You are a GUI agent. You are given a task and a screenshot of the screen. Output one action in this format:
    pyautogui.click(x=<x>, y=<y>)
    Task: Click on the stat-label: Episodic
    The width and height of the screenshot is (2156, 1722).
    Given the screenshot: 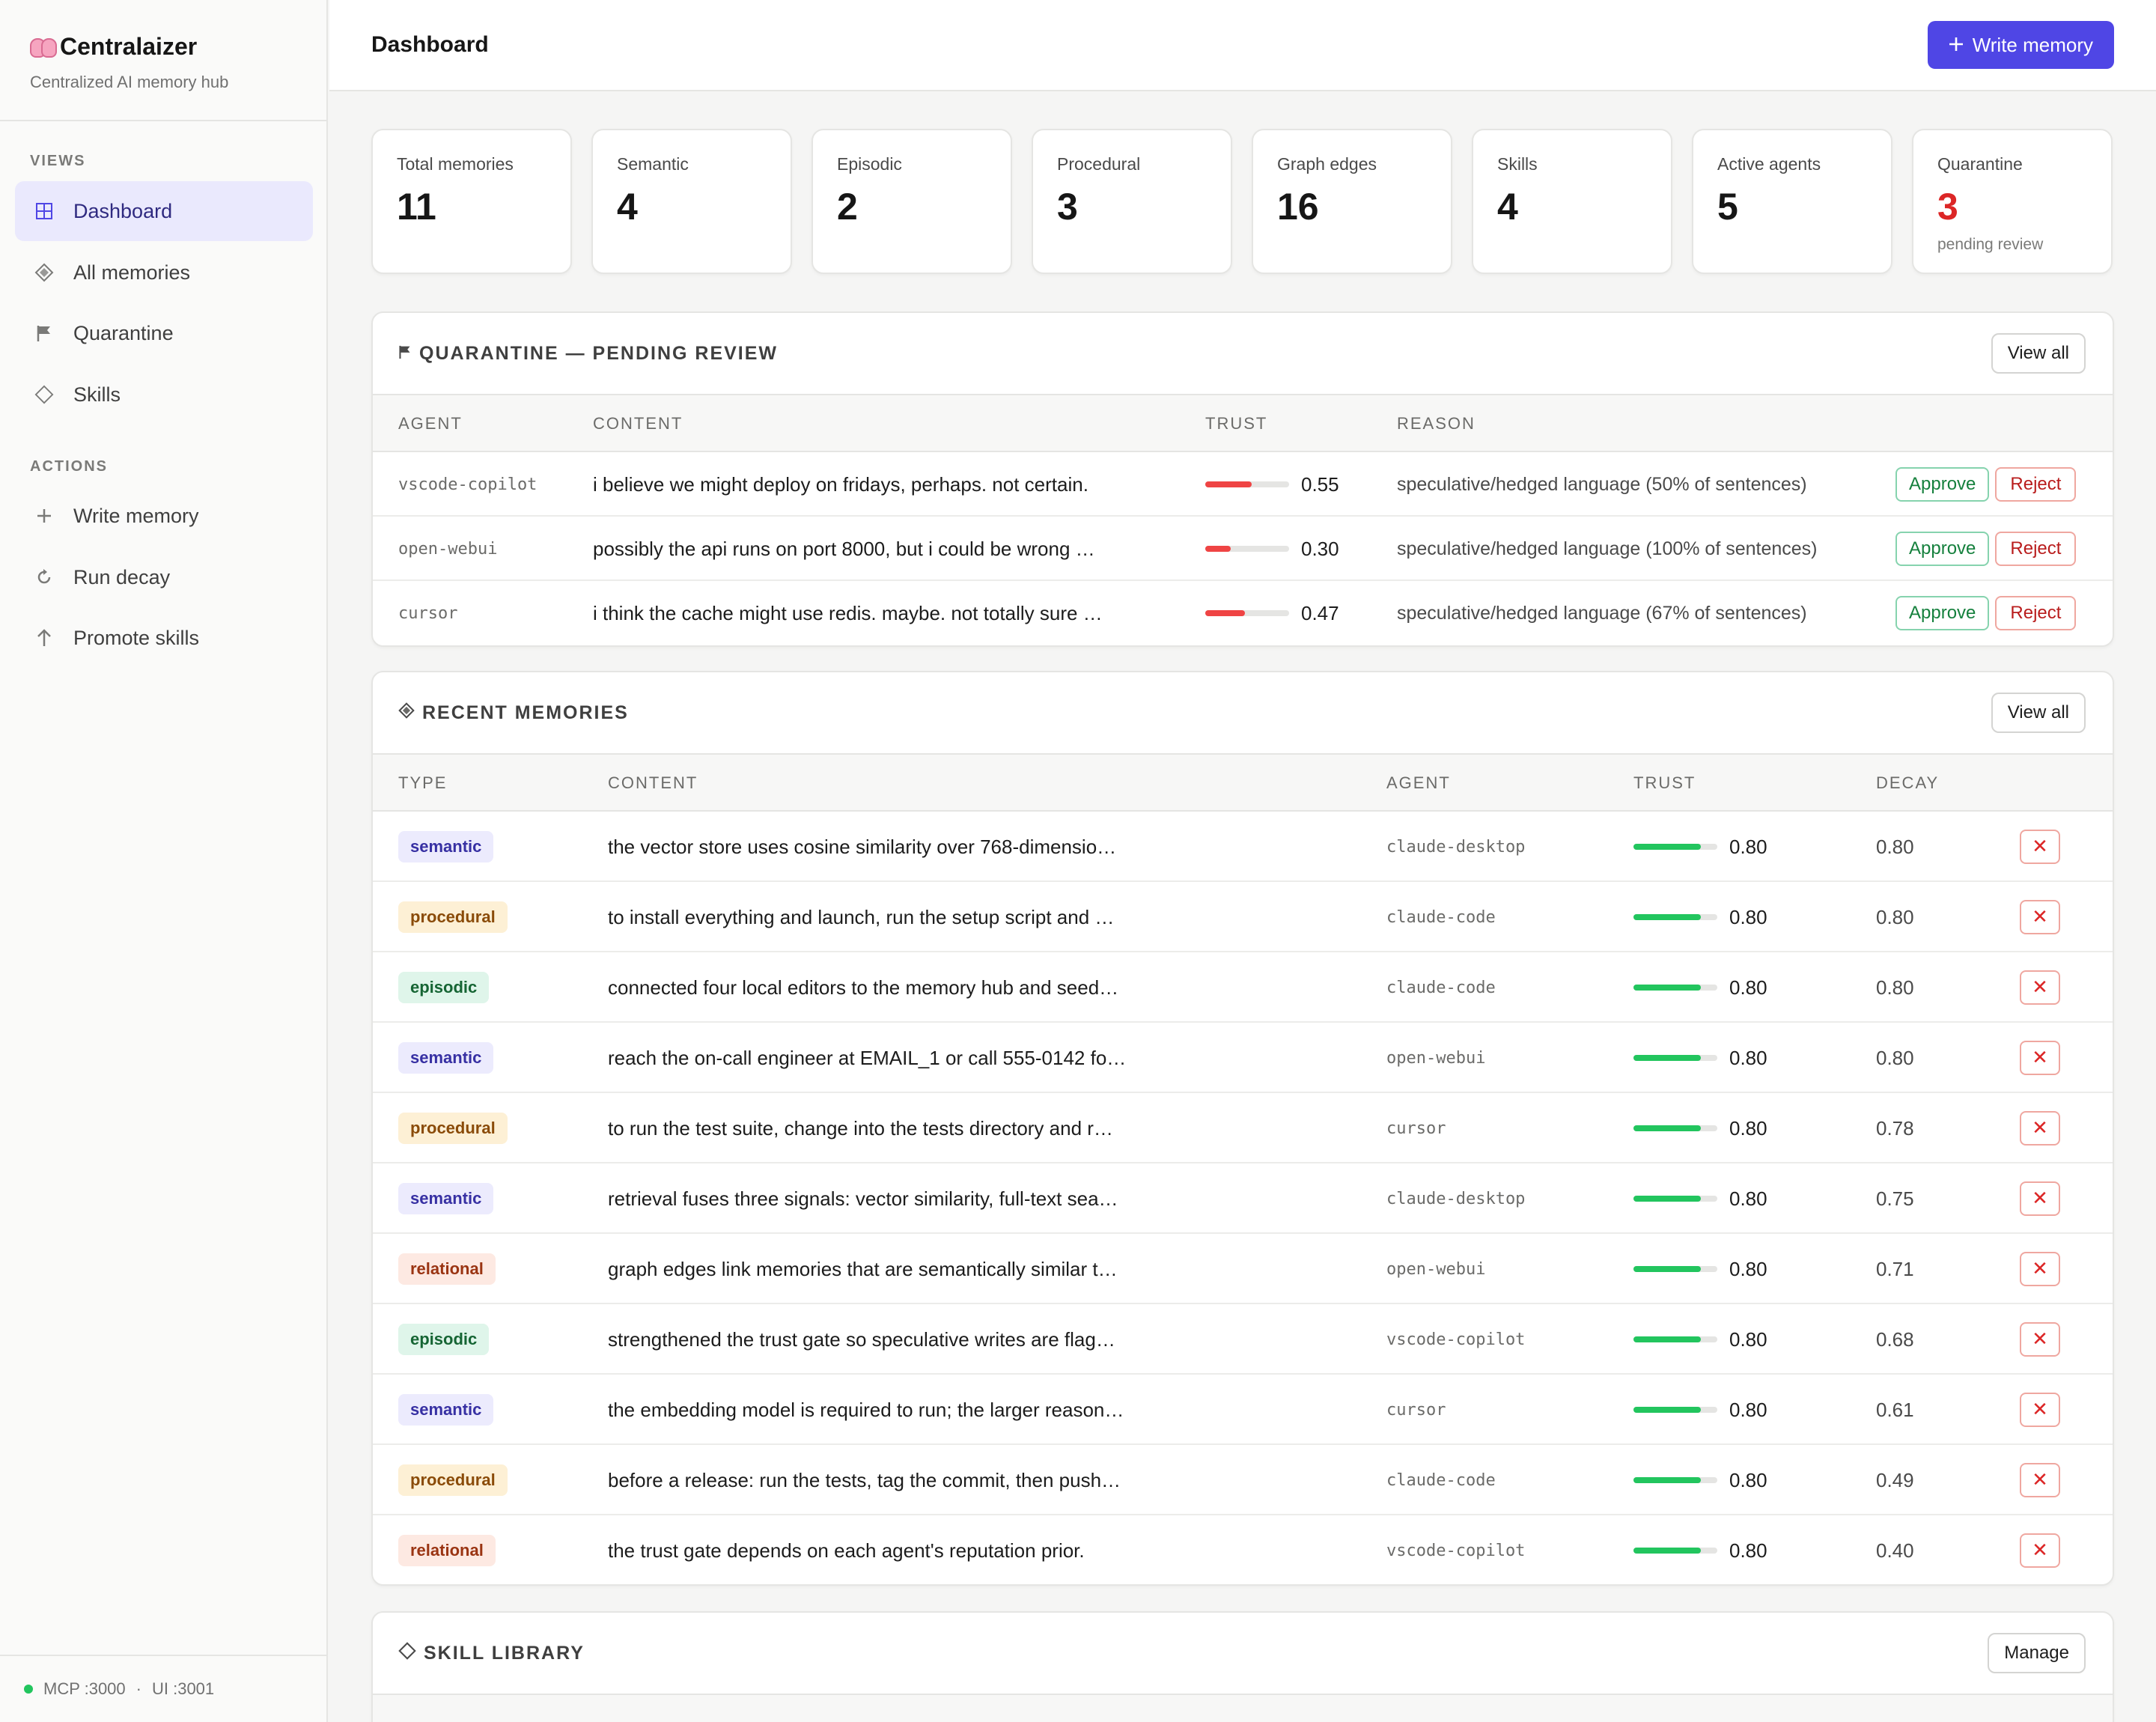 What is the action you would take?
    pyautogui.click(x=869, y=164)
    